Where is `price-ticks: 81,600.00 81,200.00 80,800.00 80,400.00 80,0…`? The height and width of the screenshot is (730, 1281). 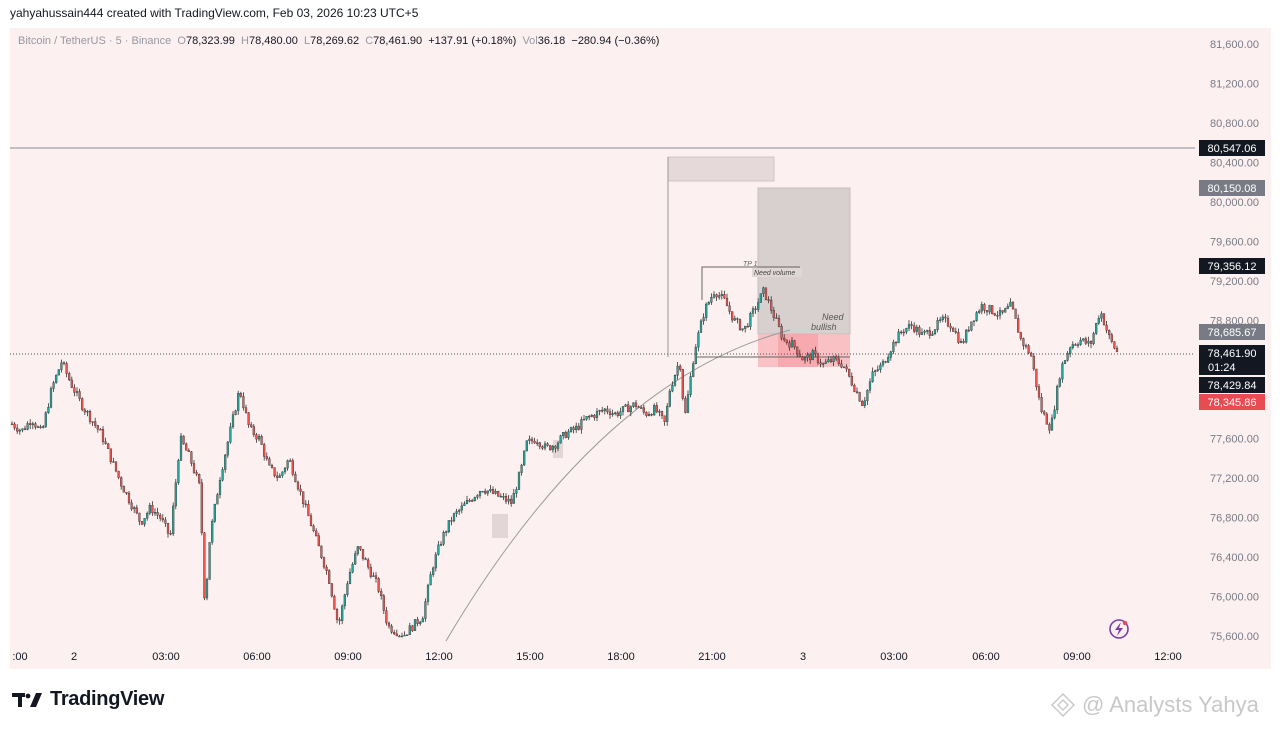
price-ticks: 81,600.00 81,200.00 80,800.00 80,400.00 80,0… is located at coordinates (1234, 341).